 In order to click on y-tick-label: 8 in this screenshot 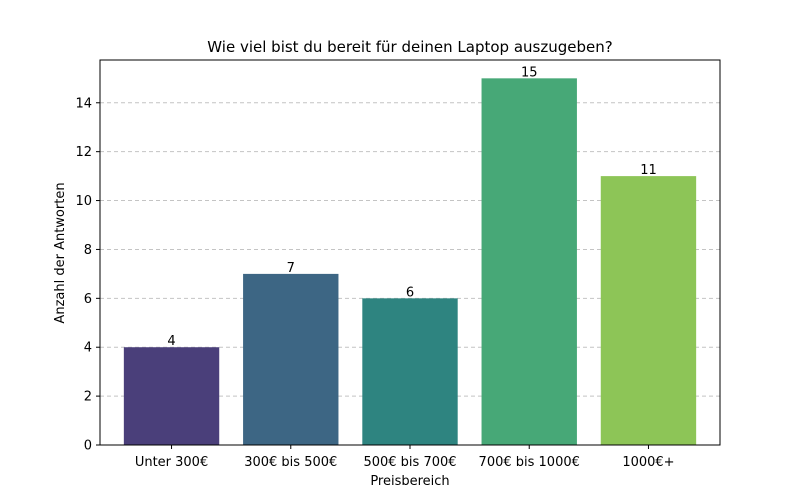, I will do `click(88, 250)`.